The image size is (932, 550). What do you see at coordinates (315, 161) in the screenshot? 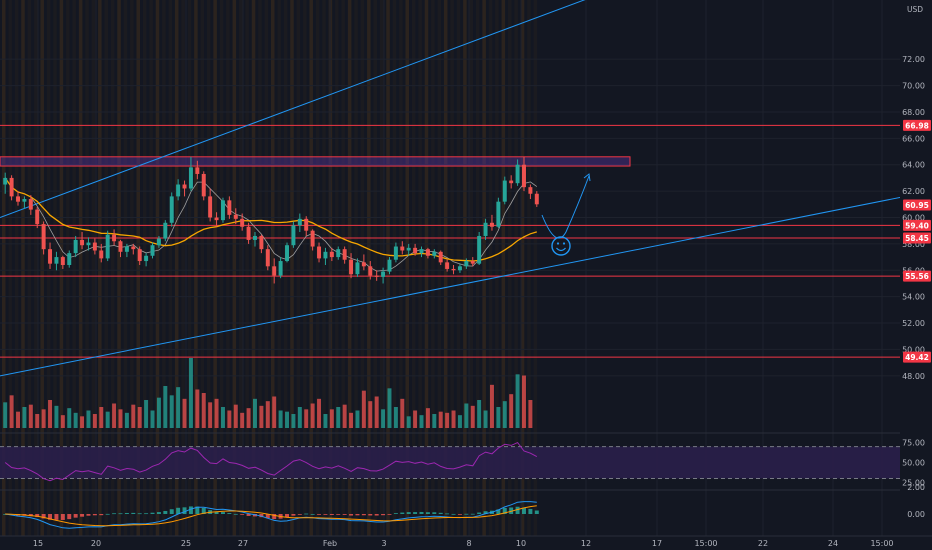
I see `resistance-zone-rect` at bounding box center [315, 161].